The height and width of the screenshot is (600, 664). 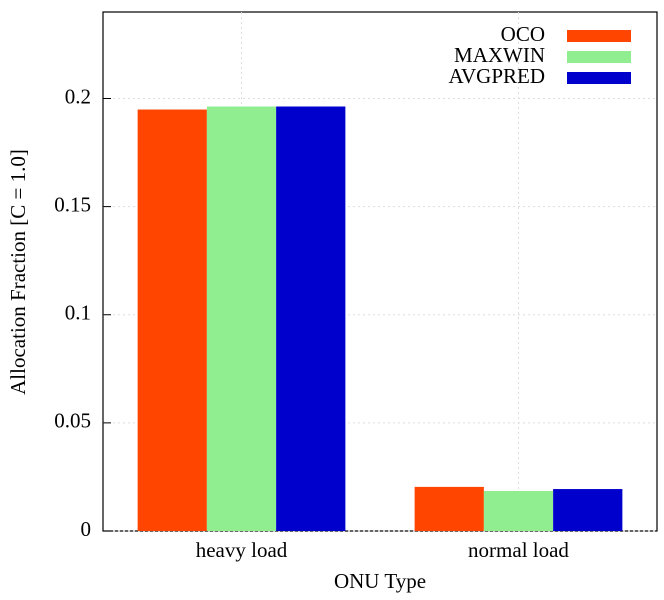 What do you see at coordinates (242, 550) in the screenshot?
I see `x-tick-label: heavy load` at bounding box center [242, 550].